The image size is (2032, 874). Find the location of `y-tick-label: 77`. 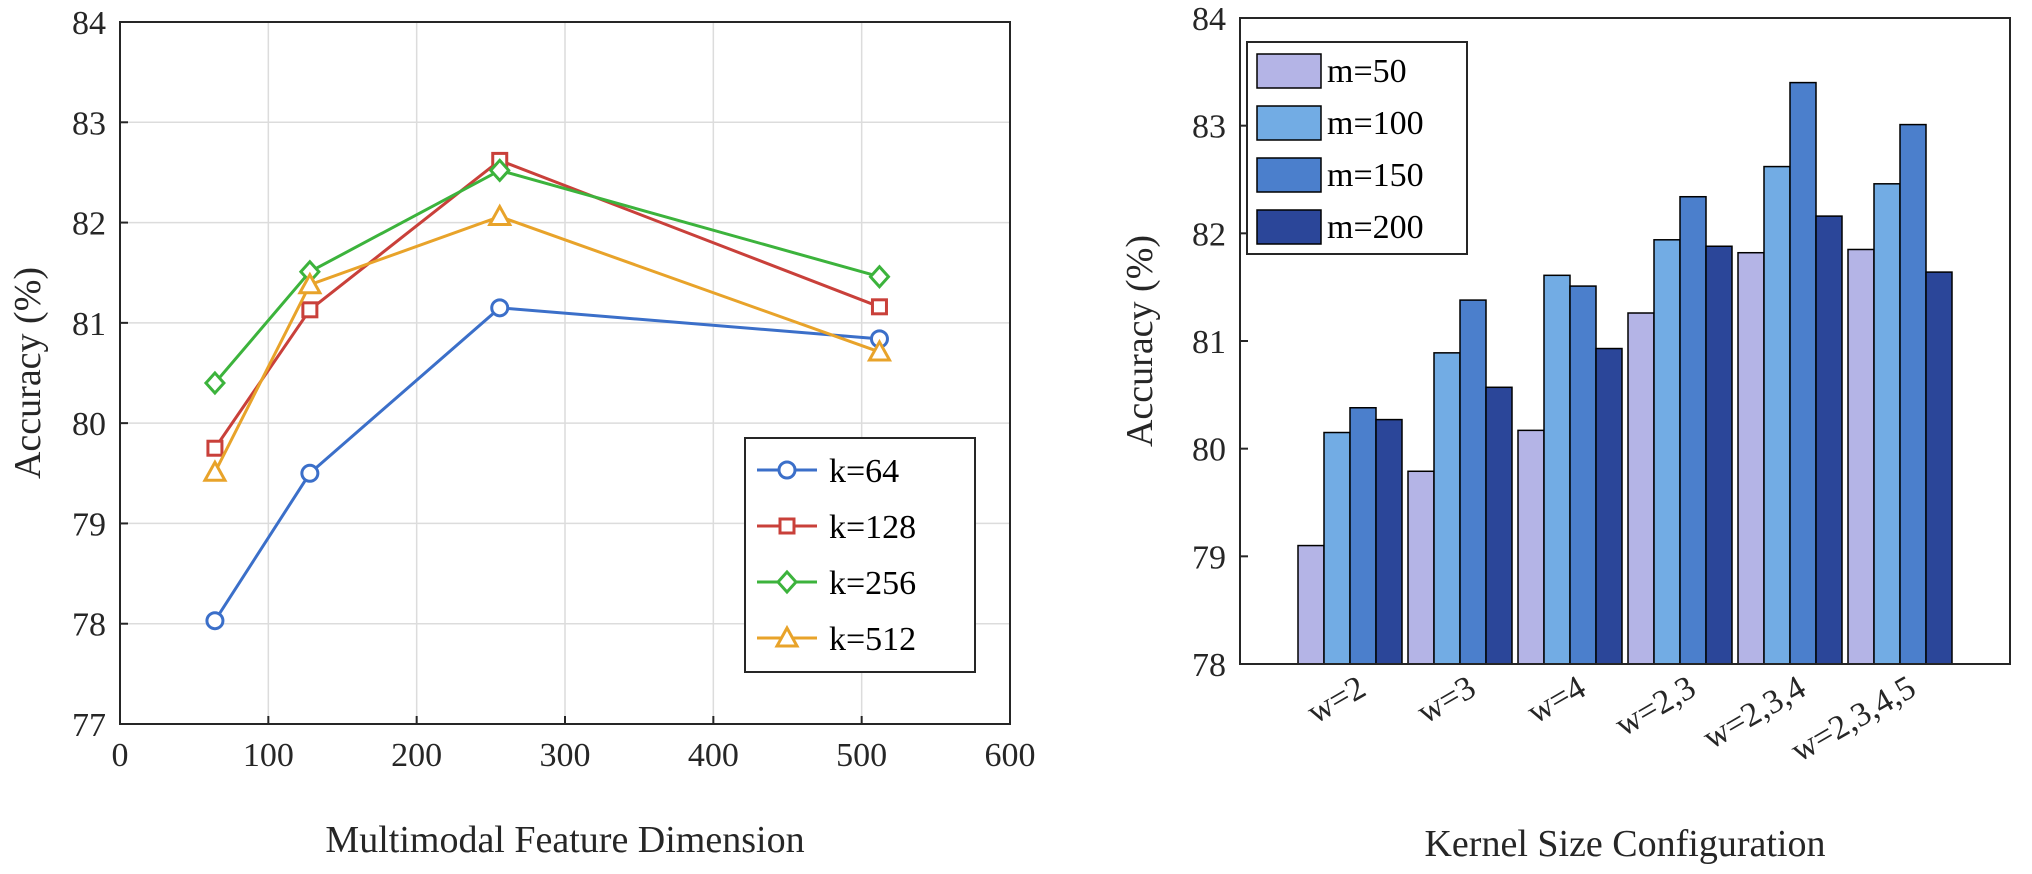

y-tick-label: 77 is located at coordinates (89, 725).